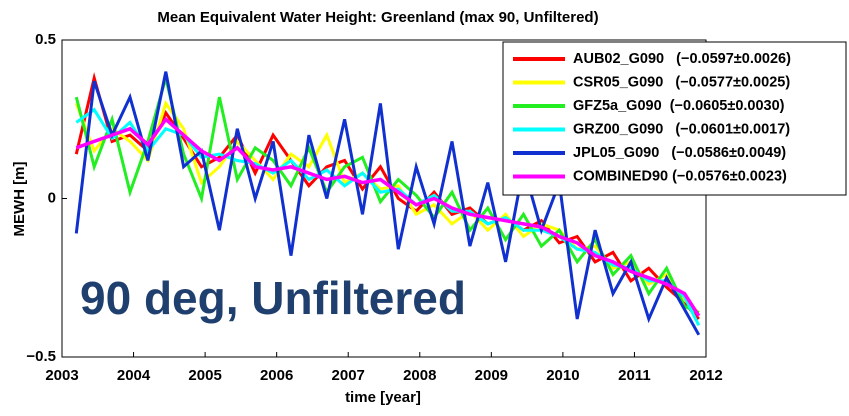 The height and width of the screenshot is (416, 849). I want to click on x-tick-label: 2005, so click(204, 375).